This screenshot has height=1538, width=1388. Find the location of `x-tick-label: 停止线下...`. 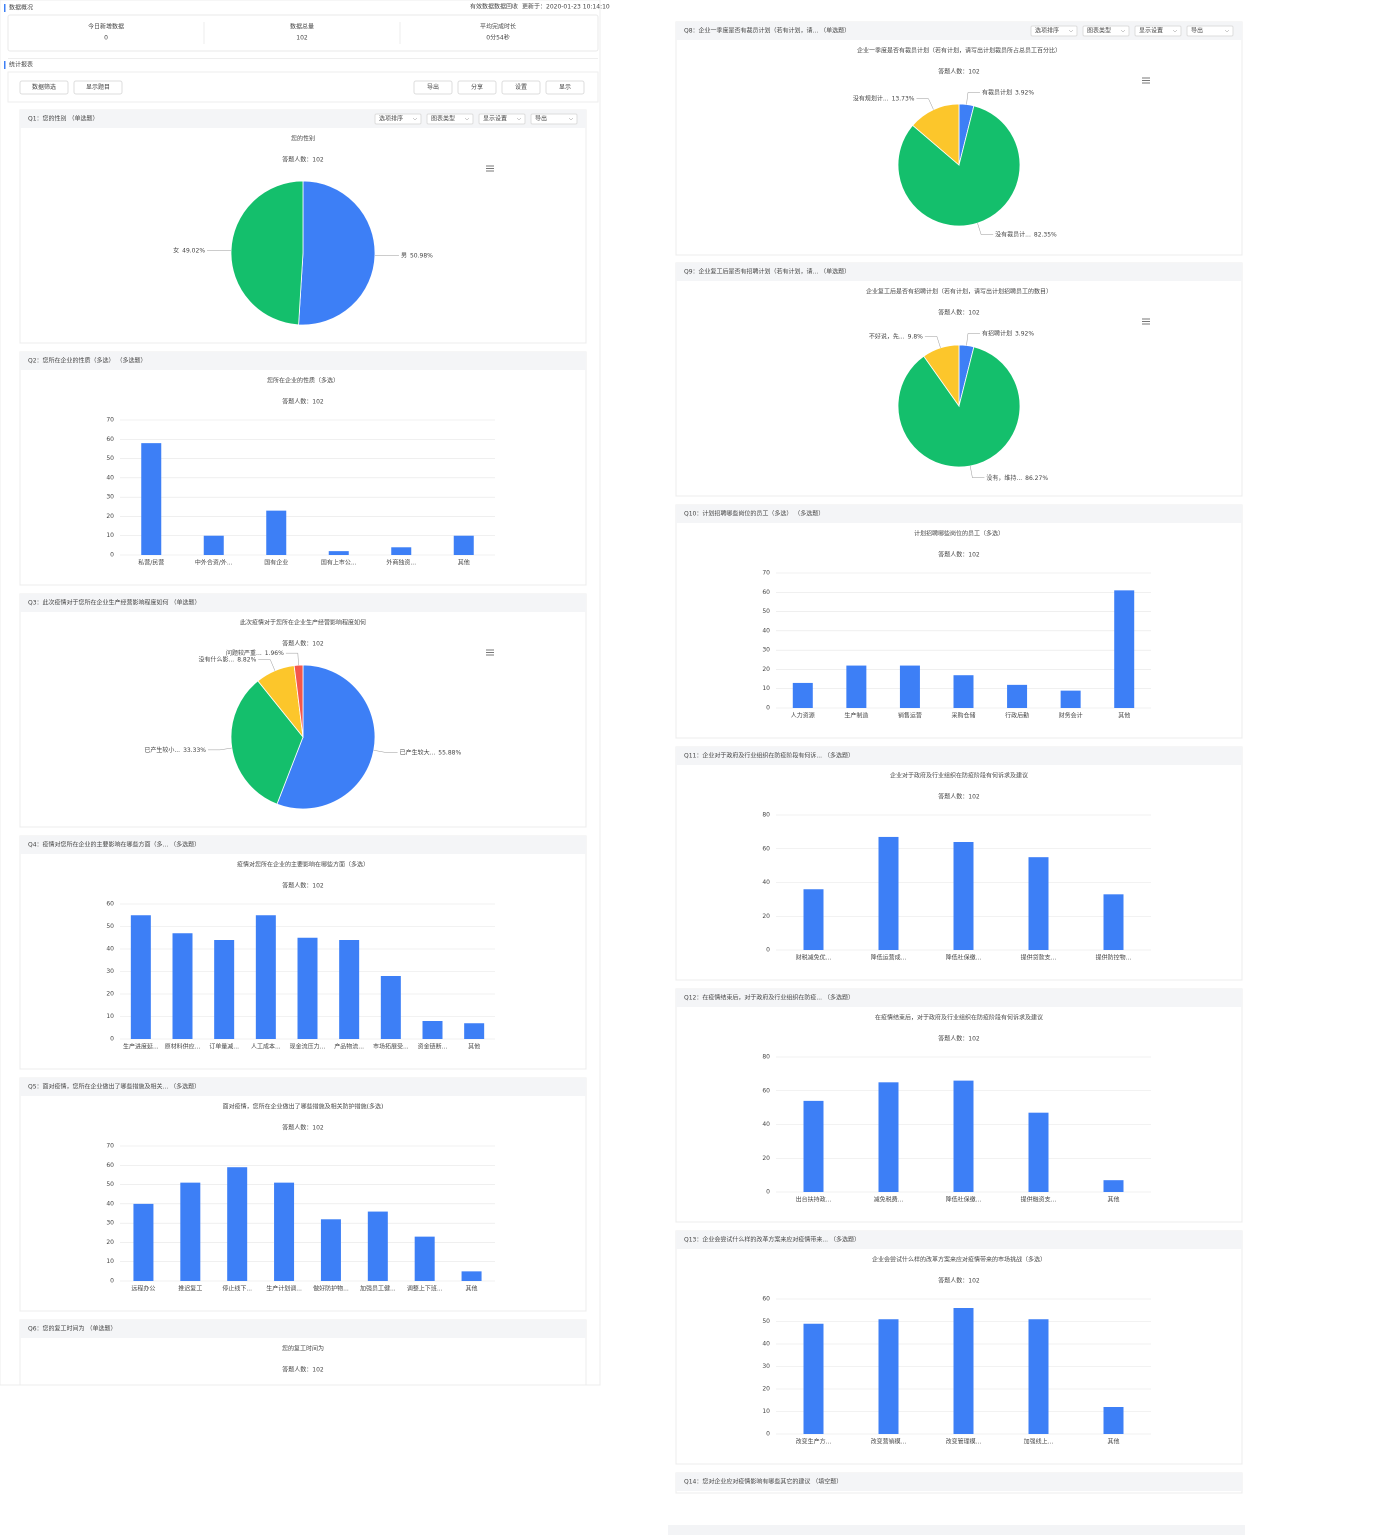

x-tick-label: 停止线下... is located at coordinates (237, 1289).